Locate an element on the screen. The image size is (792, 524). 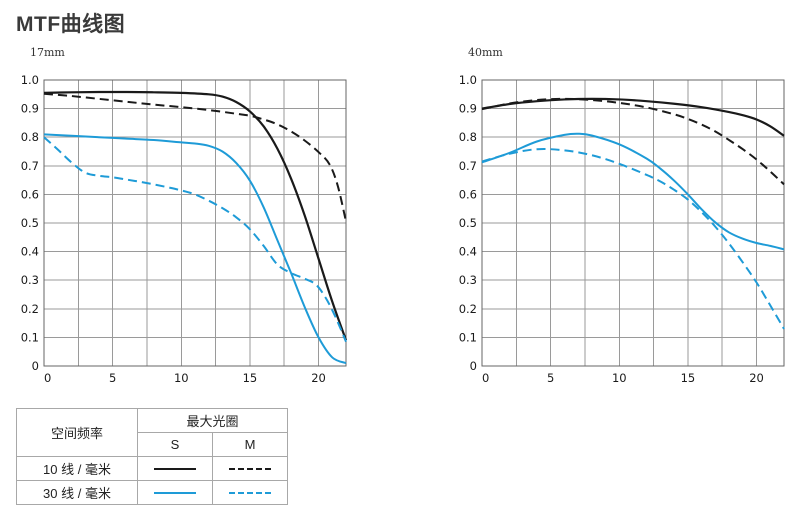
line-sample-10-solid is located at coordinates (175, 468).